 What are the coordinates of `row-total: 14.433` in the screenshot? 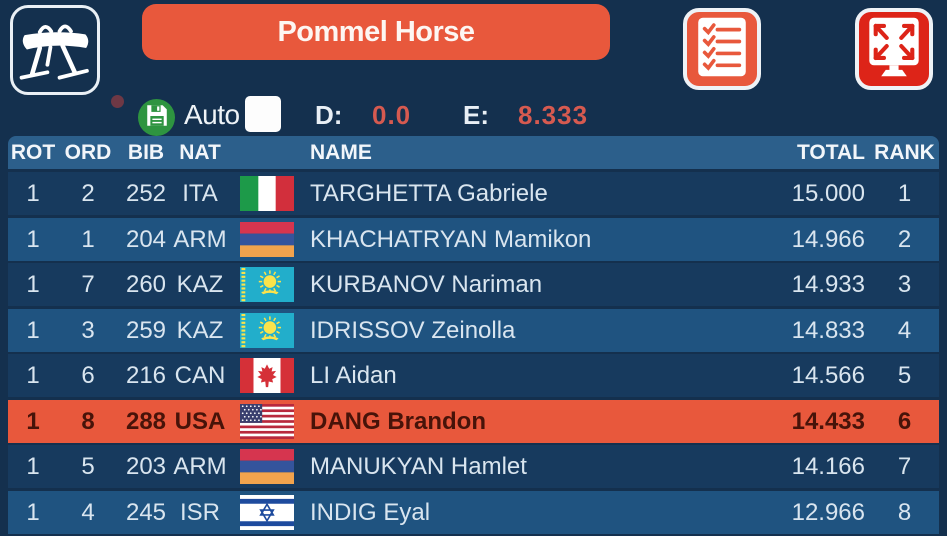 It's located at (828, 421).